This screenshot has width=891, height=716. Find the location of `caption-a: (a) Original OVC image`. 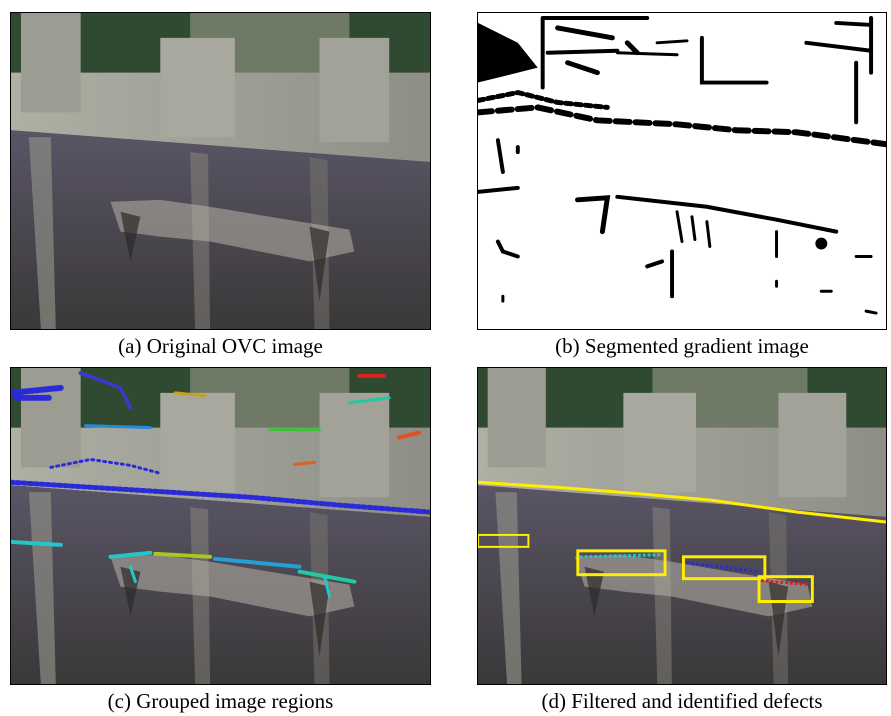

caption-a: (a) Original OVC image is located at coordinates (220, 346).